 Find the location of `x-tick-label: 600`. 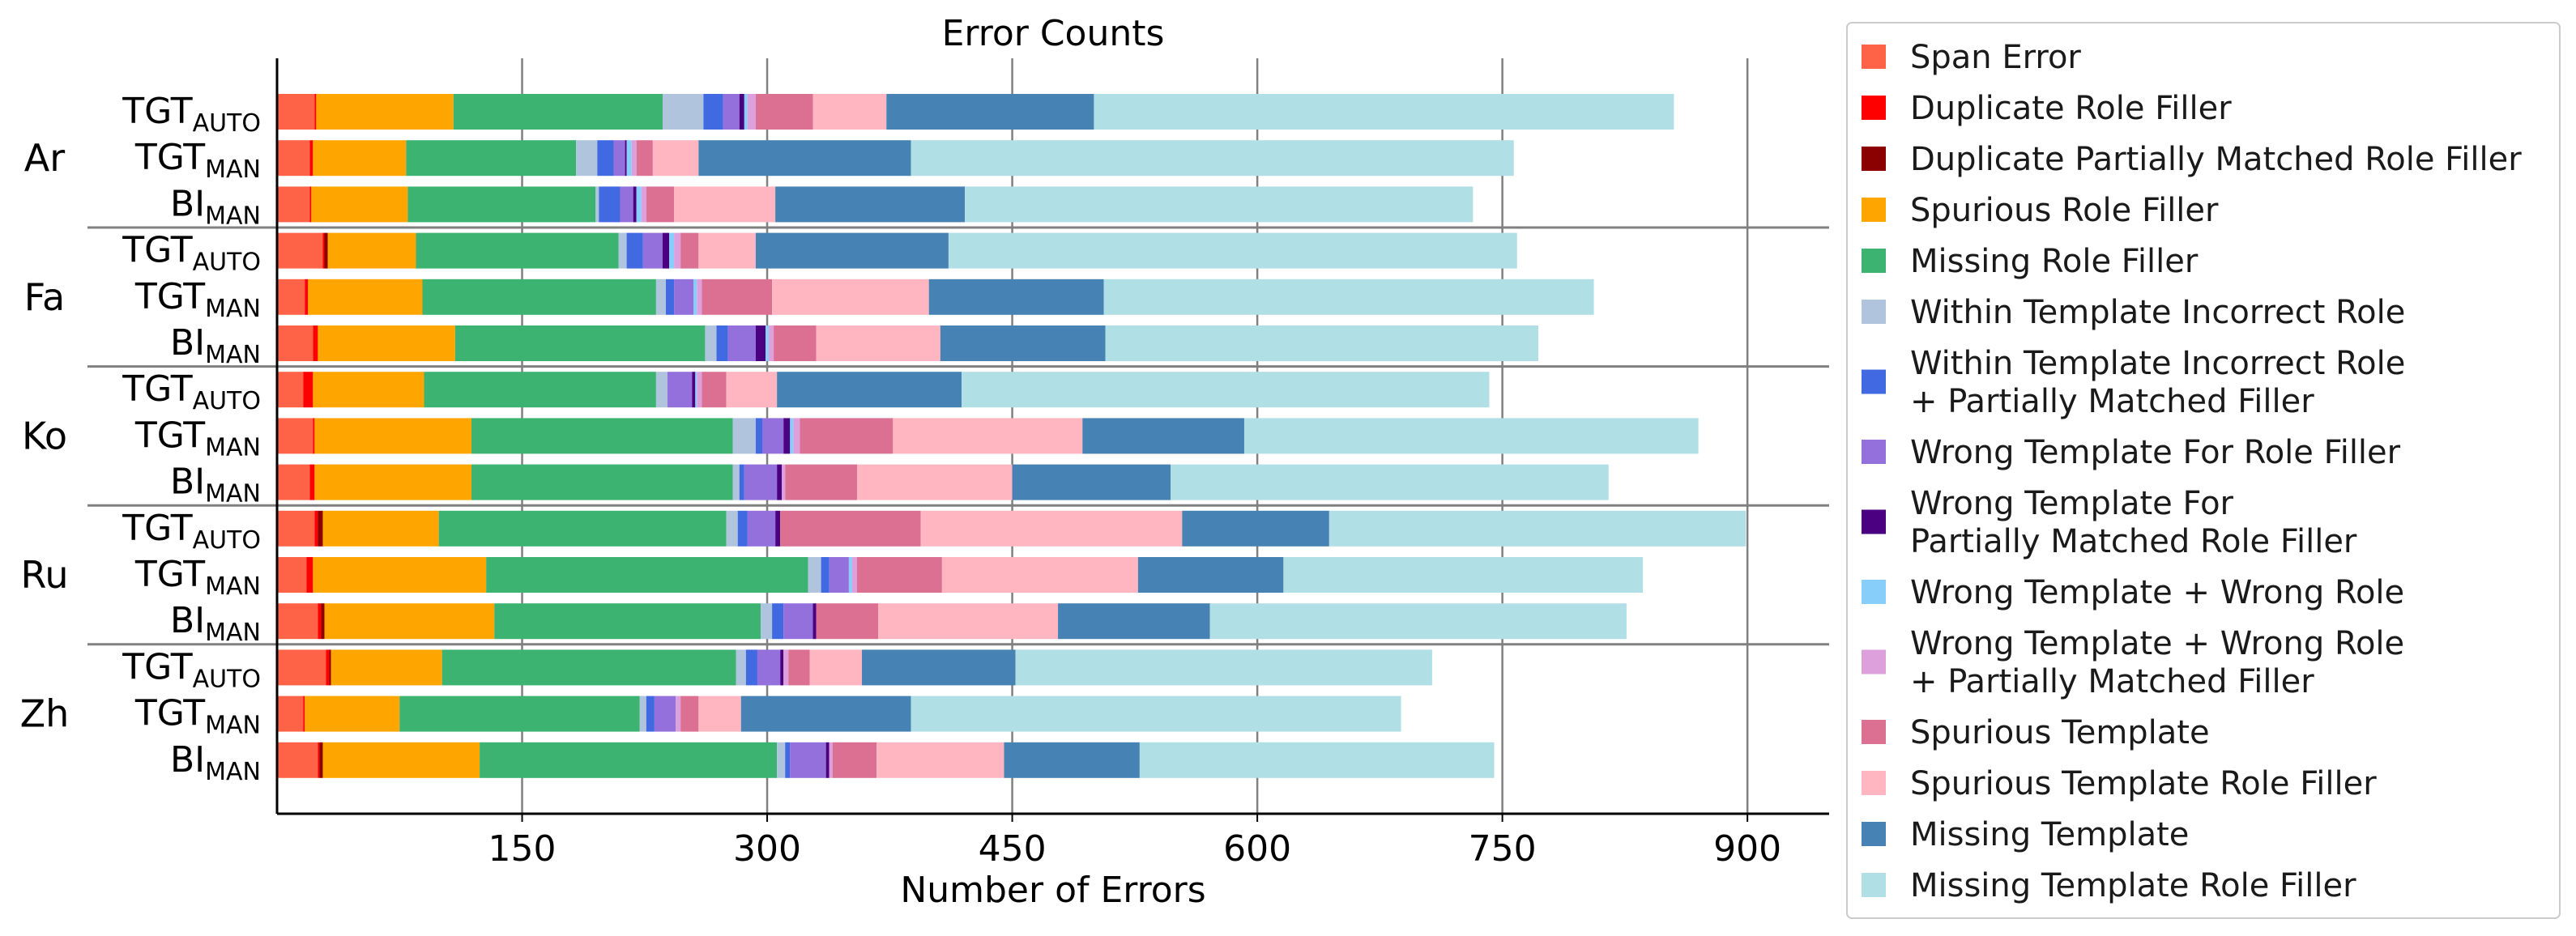

x-tick-label: 600 is located at coordinates (1257, 849).